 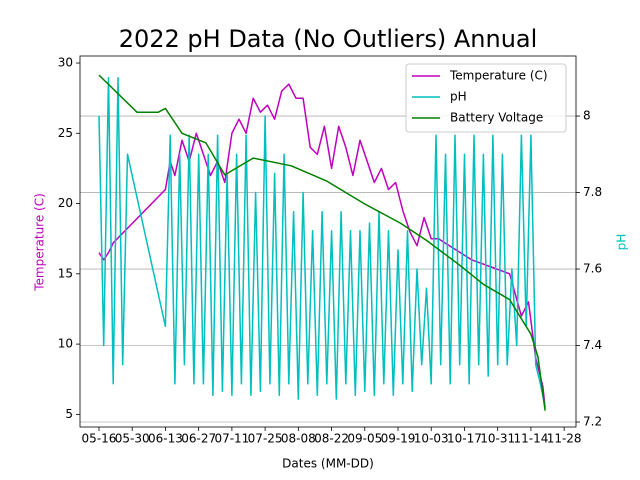 What do you see at coordinates (458, 97) in the screenshot?
I see `legend-label: pH` at bounding box center [458, 97].